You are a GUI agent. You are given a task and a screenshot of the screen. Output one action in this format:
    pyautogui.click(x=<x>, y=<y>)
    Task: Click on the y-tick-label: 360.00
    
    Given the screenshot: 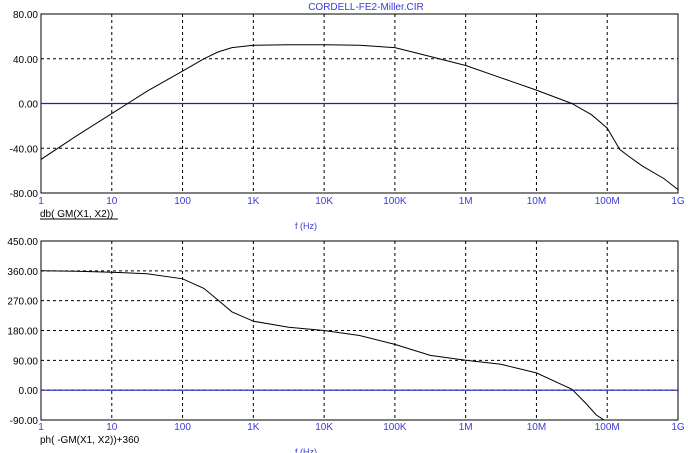 What is the action you would take?
    pyautogui.click(x=22, y=272)
    